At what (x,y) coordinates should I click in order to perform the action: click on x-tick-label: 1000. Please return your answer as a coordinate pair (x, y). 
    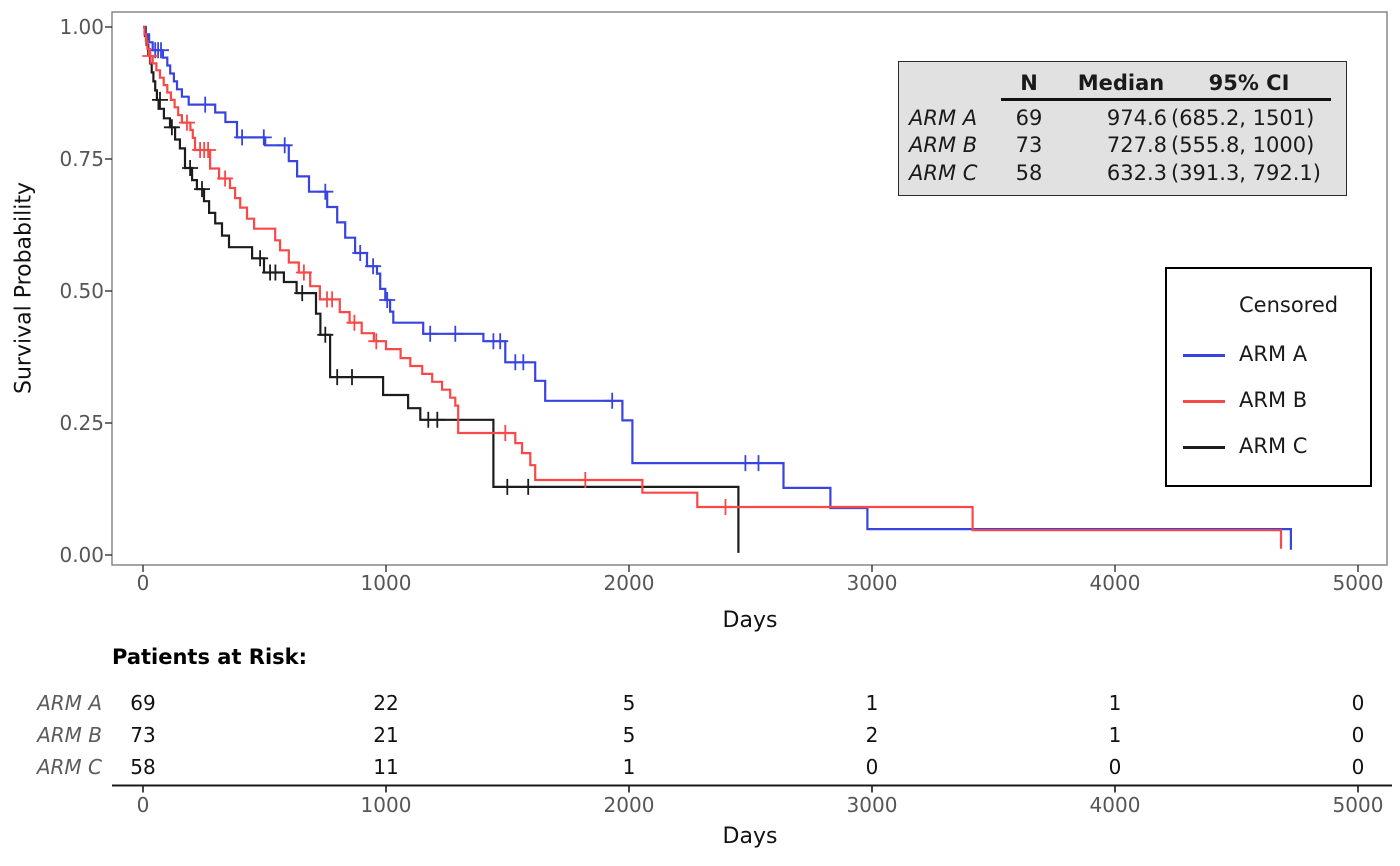
    Looking at the image, I should click on (386, 583).